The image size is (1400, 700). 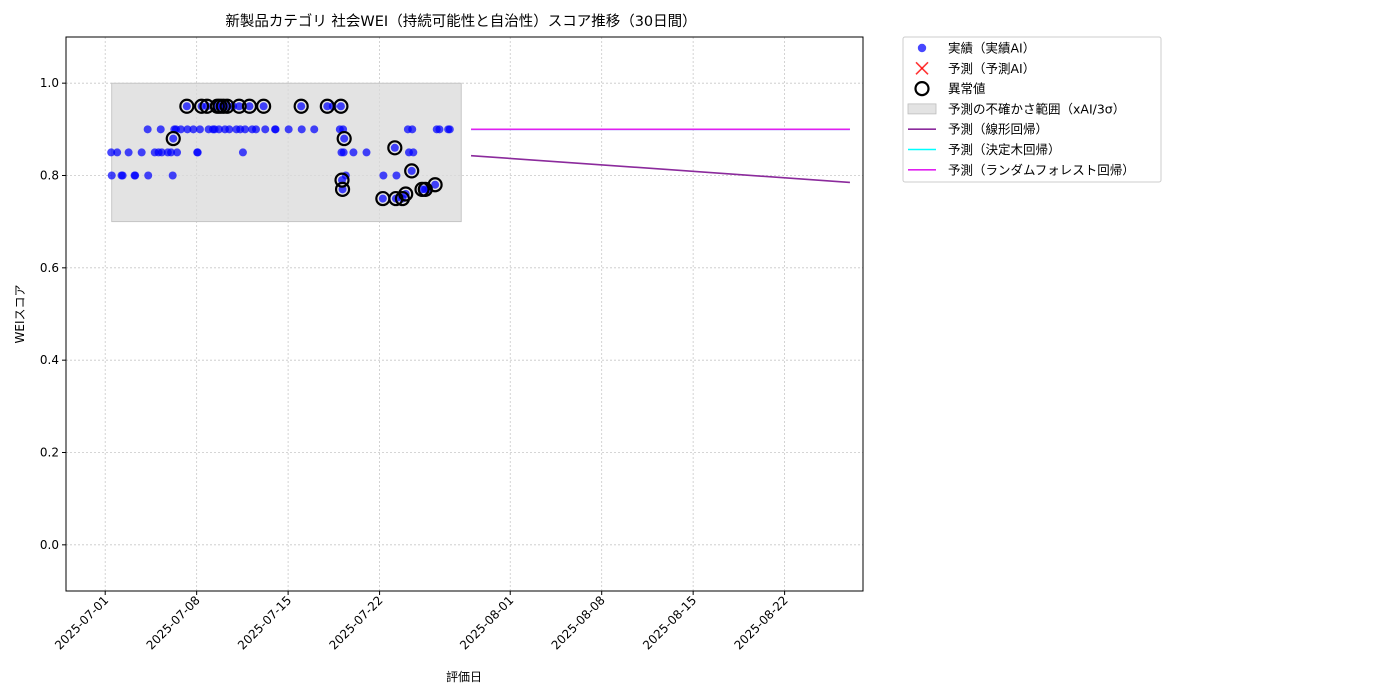 What do you see at coordinates (1041, 169) in the screenshot?
I see `legend-label: 予測（ランダムフォレスト回帰）` at bounding box center [1041, 169].